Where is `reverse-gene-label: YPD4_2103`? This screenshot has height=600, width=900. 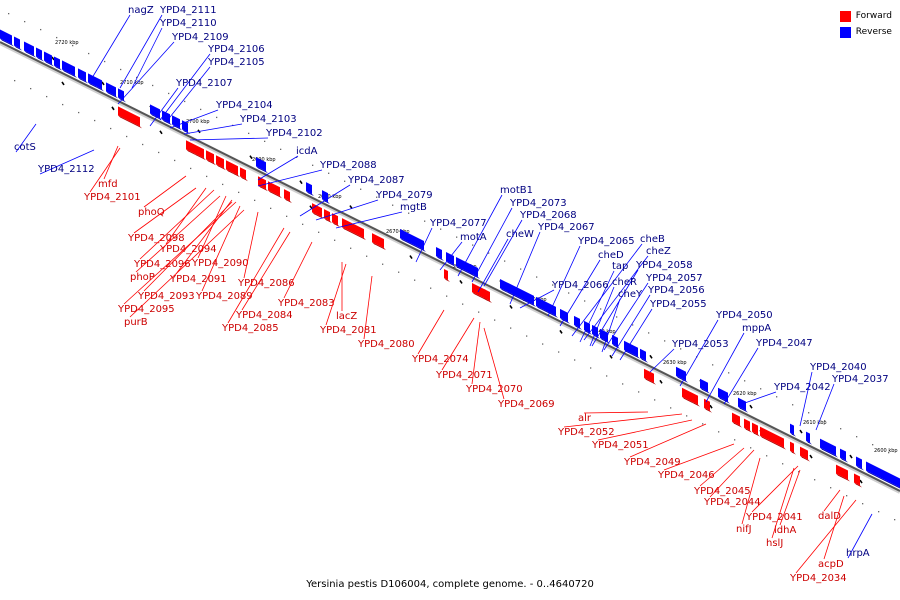 reverse-gene-label: YPD4_2103 is located at coordinates (268, 119).